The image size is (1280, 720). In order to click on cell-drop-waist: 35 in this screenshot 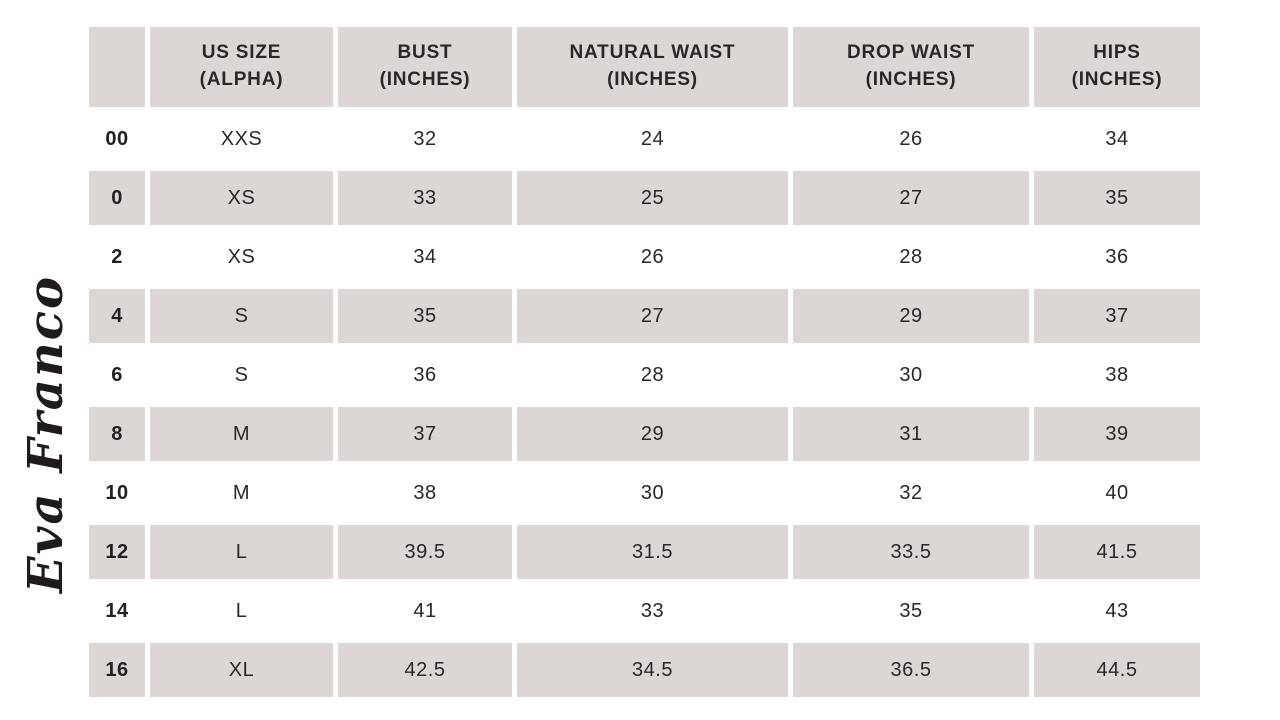, I will do `click(911, 611)`.